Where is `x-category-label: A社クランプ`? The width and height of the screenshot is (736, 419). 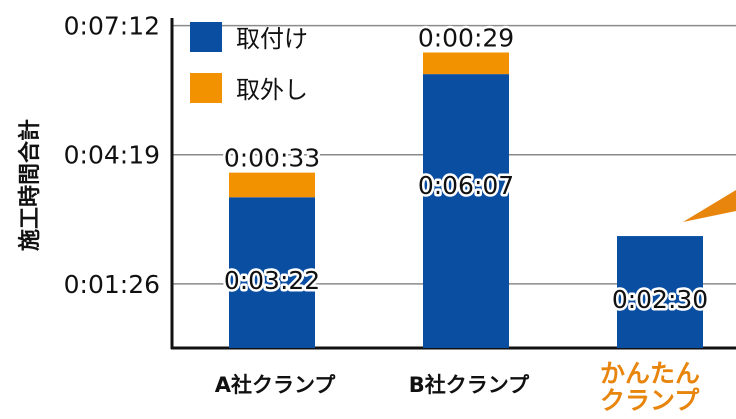
x-category-label: A社クランプ is located at coordinates (276, 385).